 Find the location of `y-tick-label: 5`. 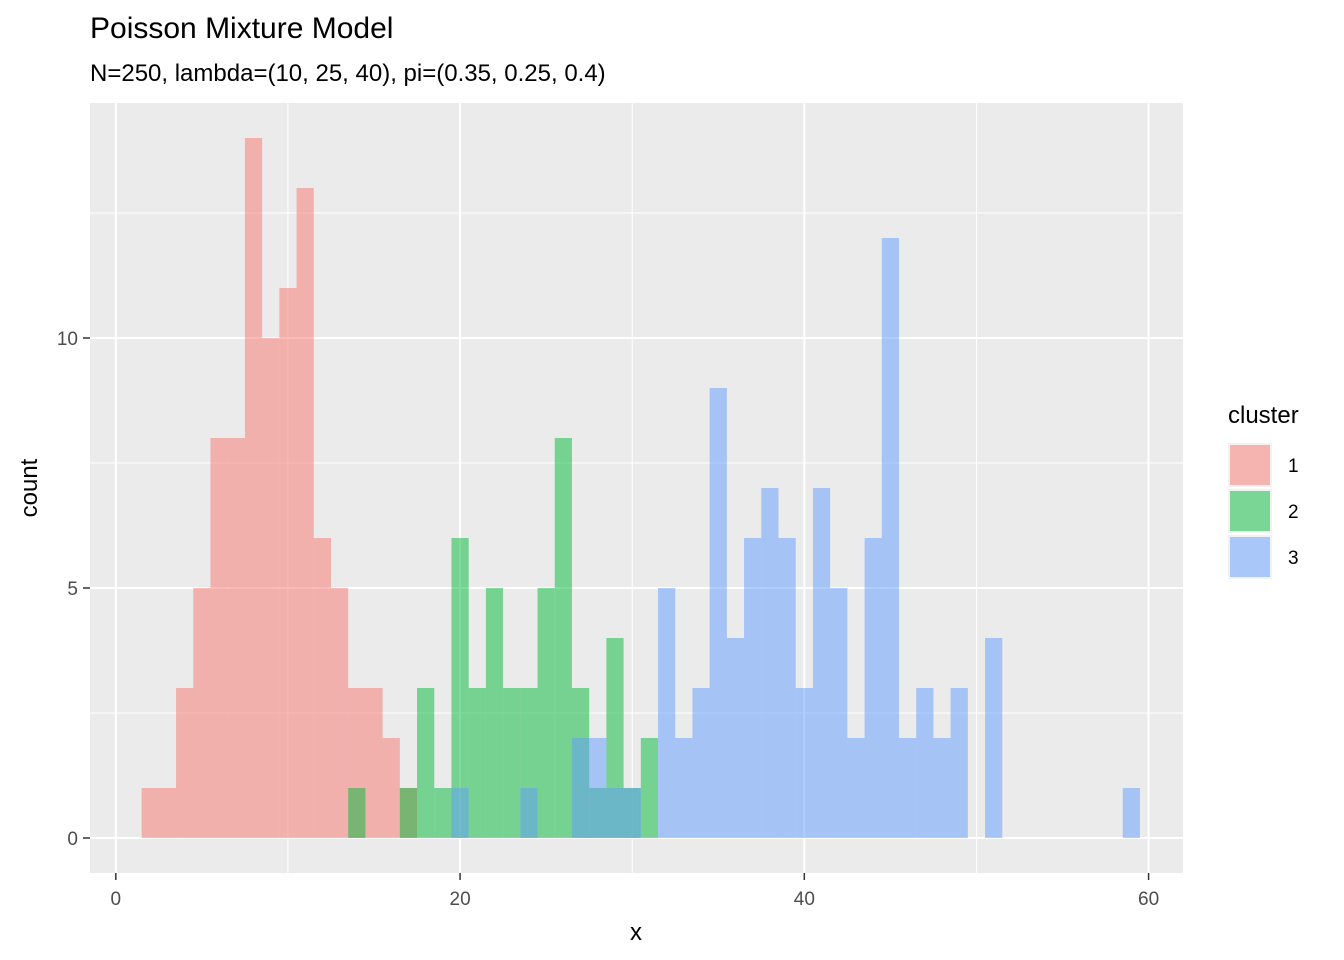

y-tick-label: 5 is located at coordinates (72, 589).